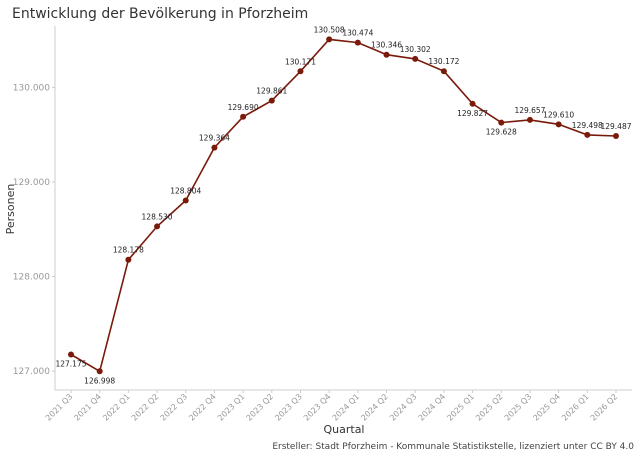 The image size is (640, 457). What do you see at coordinates (59, 407) in the screenshot?
I see `x-tick-label: 2021 Q3` at bounding box center [59, 407].